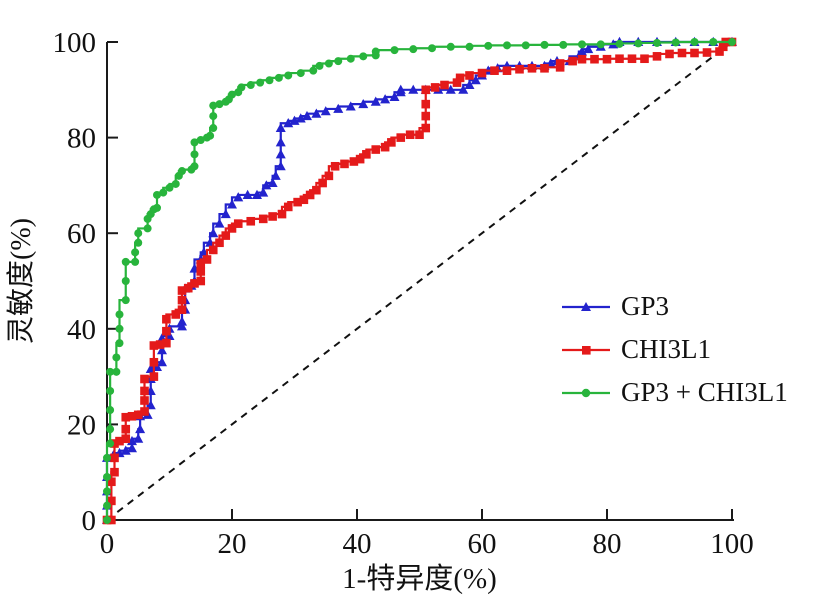 This screenshot has height=608, width=814. What do you see at coordinates (89, 521) in the screenshot?
I see `y-tick-label: 0` at bounding box center [89, 521].